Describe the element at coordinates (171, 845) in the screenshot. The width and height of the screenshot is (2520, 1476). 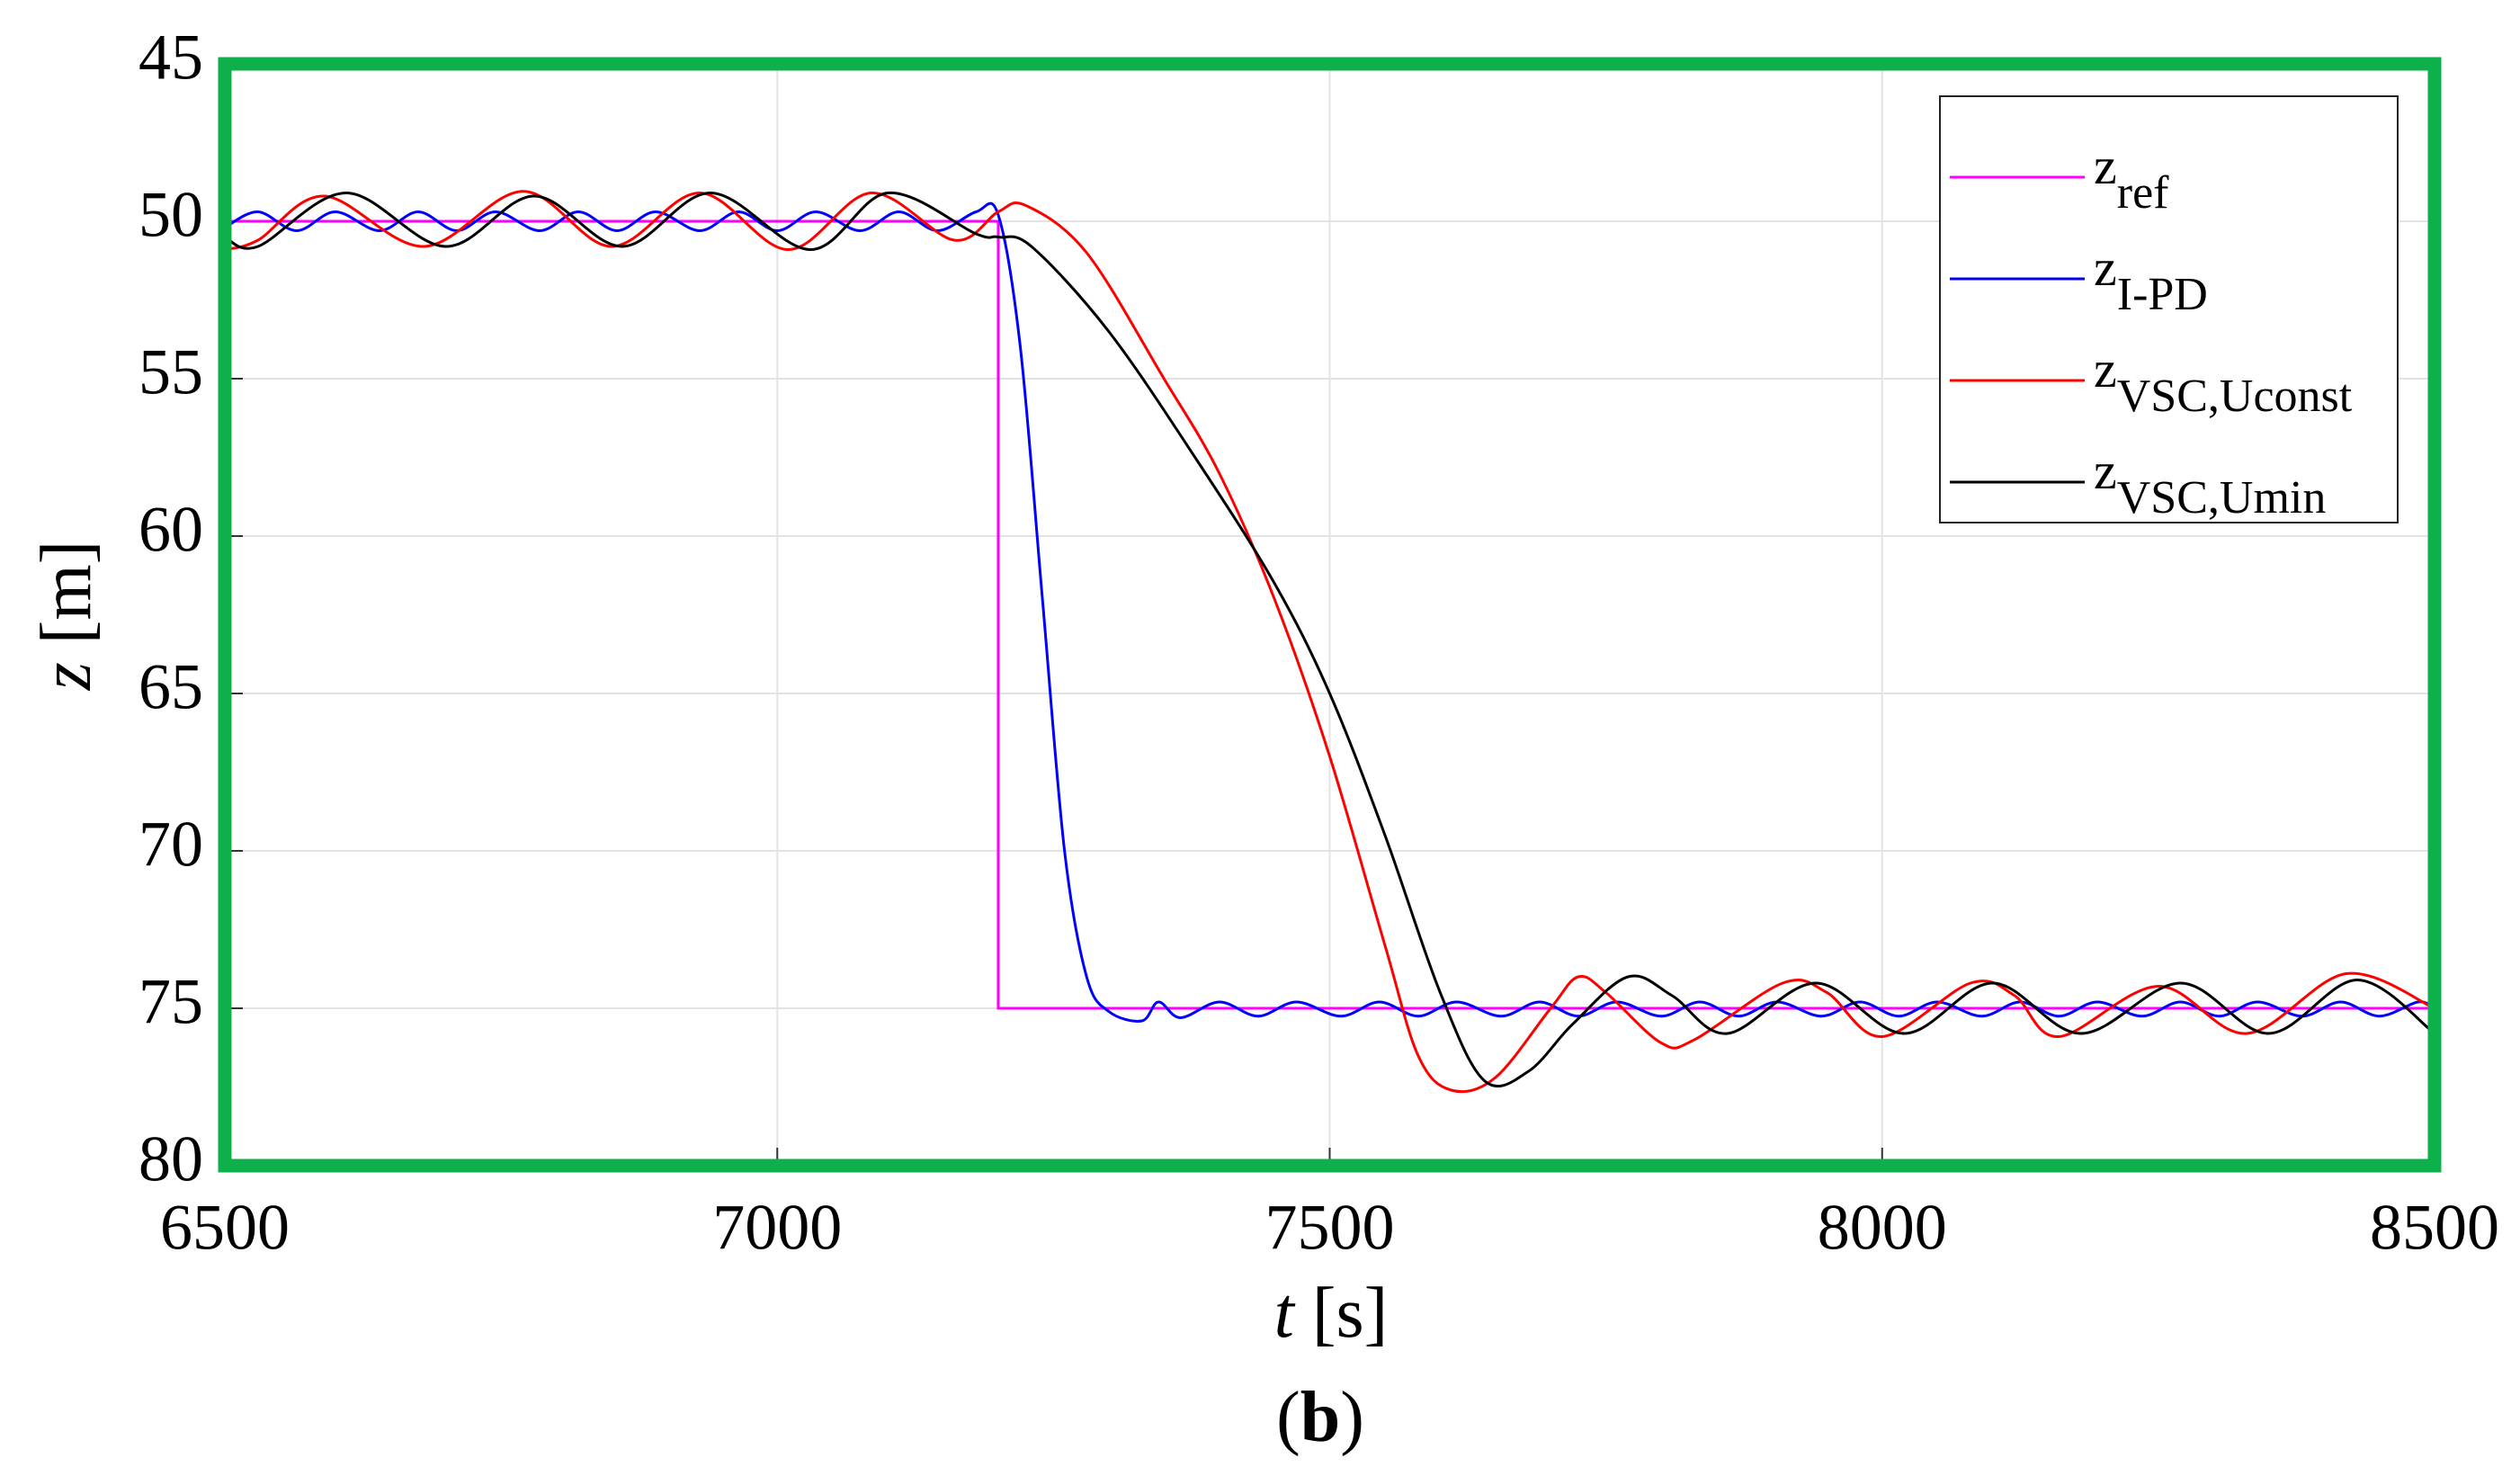
I see `y-tick-label: 70` at that location.